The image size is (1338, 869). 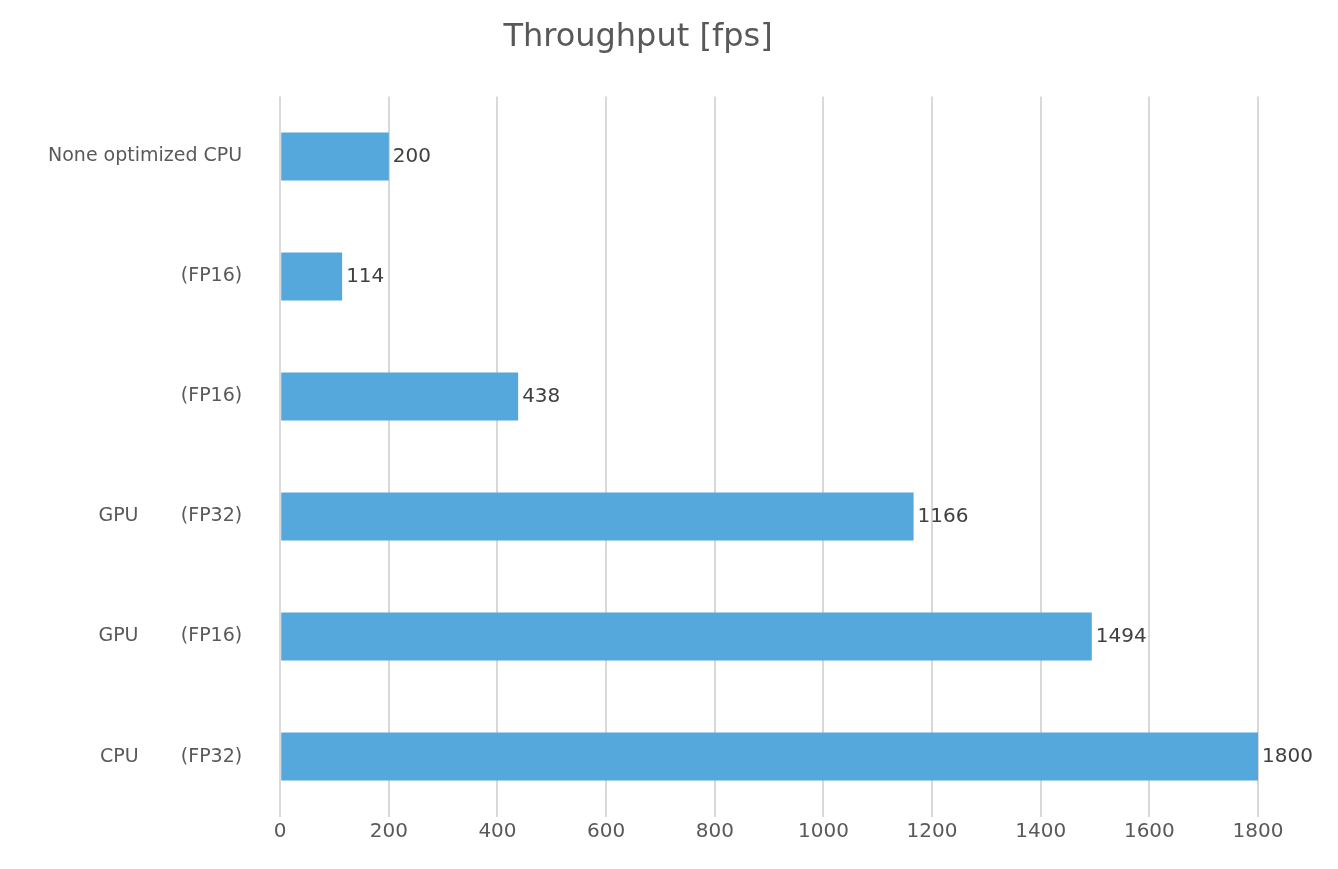 I want to click on x-tick-label: 1000, so click(x=823, y=829).